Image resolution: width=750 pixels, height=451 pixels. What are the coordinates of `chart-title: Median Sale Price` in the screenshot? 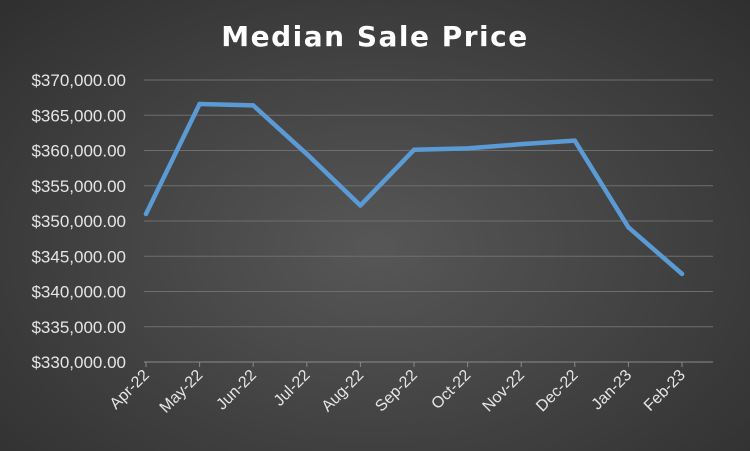 It's located at (374, 36).